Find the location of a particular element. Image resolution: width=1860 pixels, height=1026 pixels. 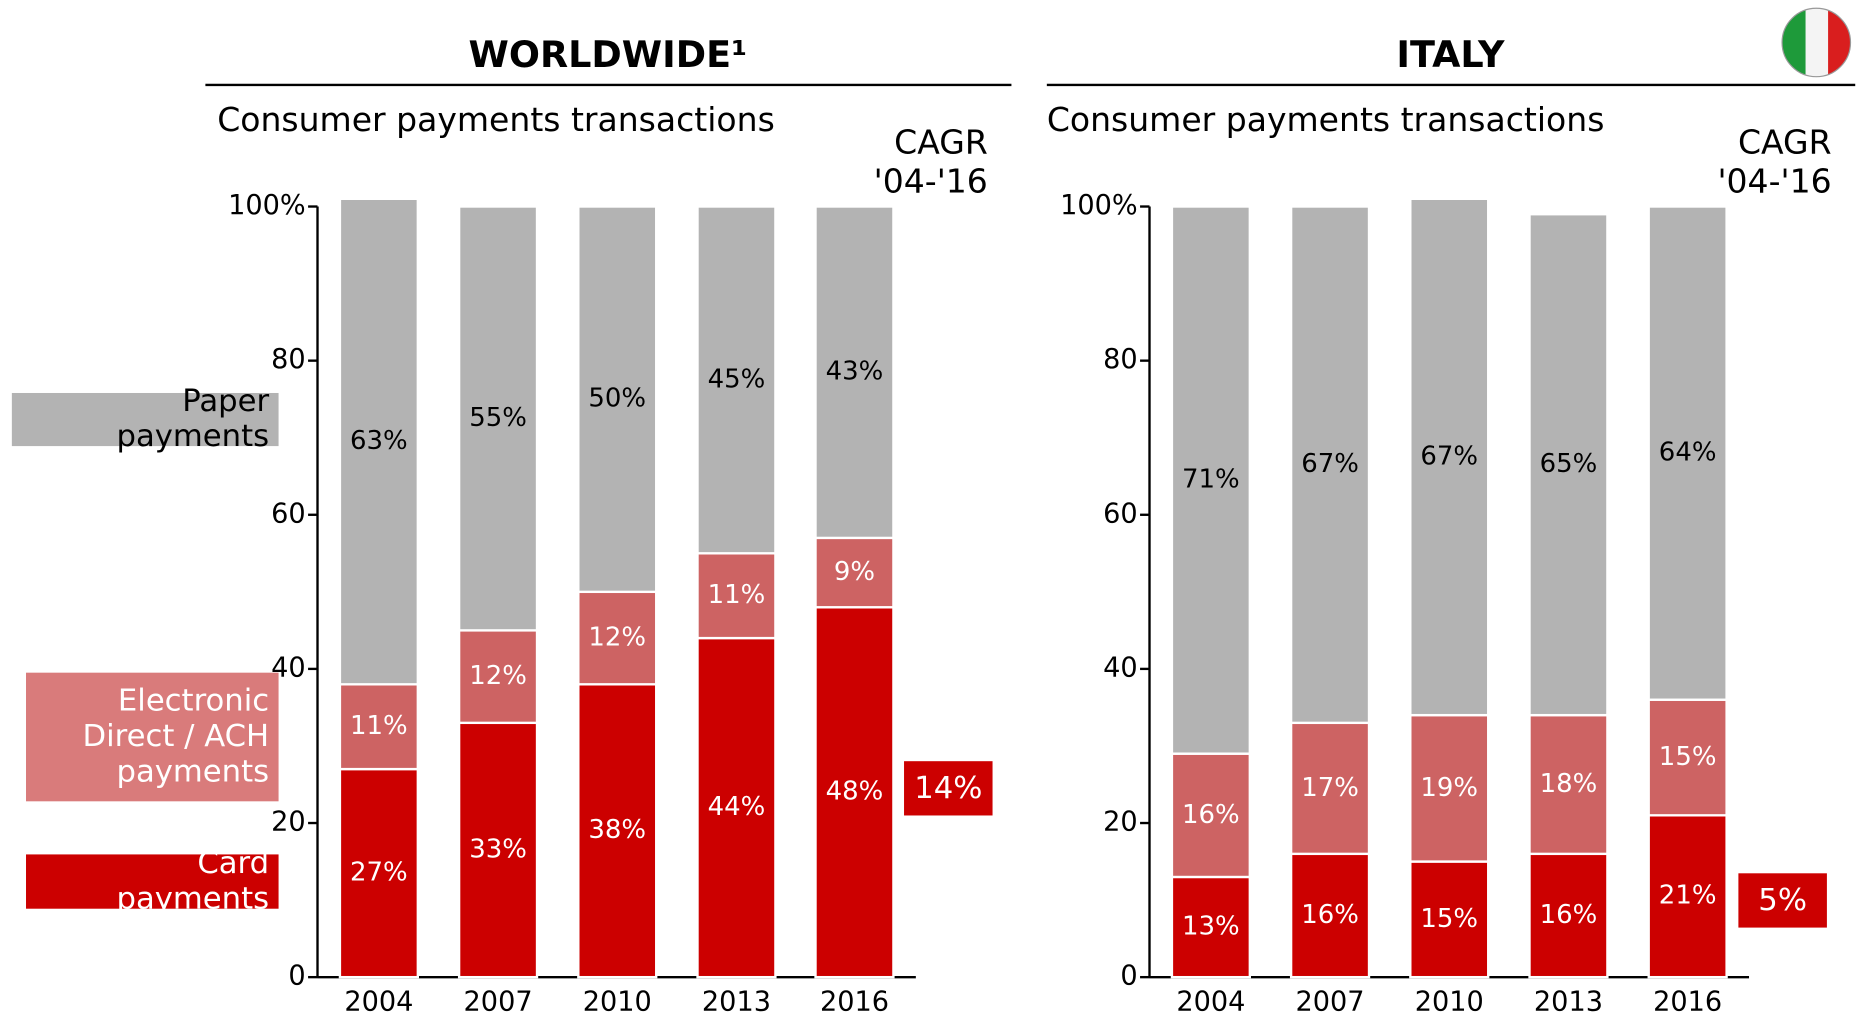

data-label: 17% is located at coordinates (1330, 788).